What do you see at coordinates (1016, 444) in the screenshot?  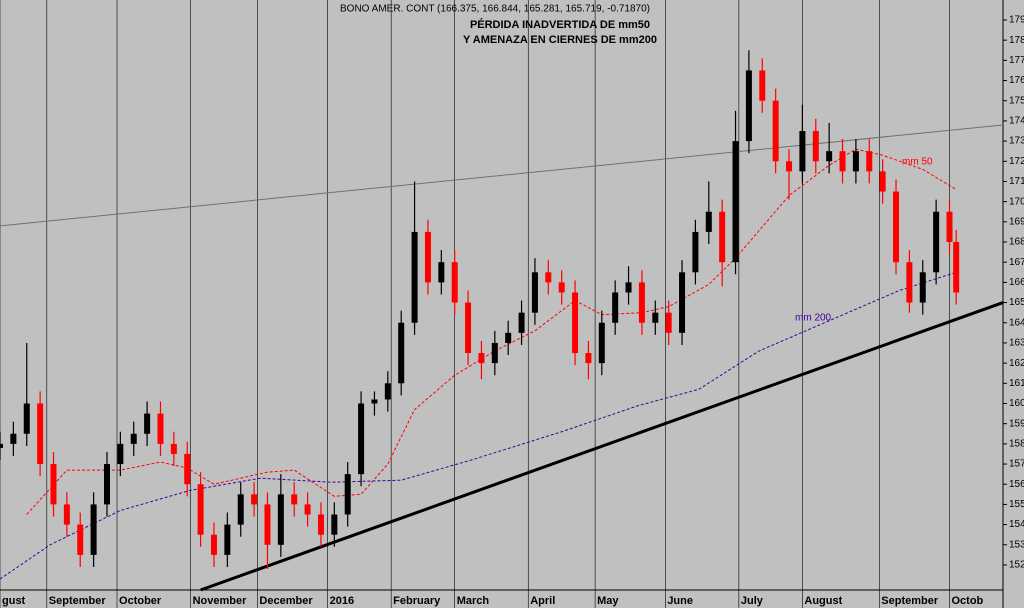 I see `y-tick-label: 158` at bounding box center [1016, 444].